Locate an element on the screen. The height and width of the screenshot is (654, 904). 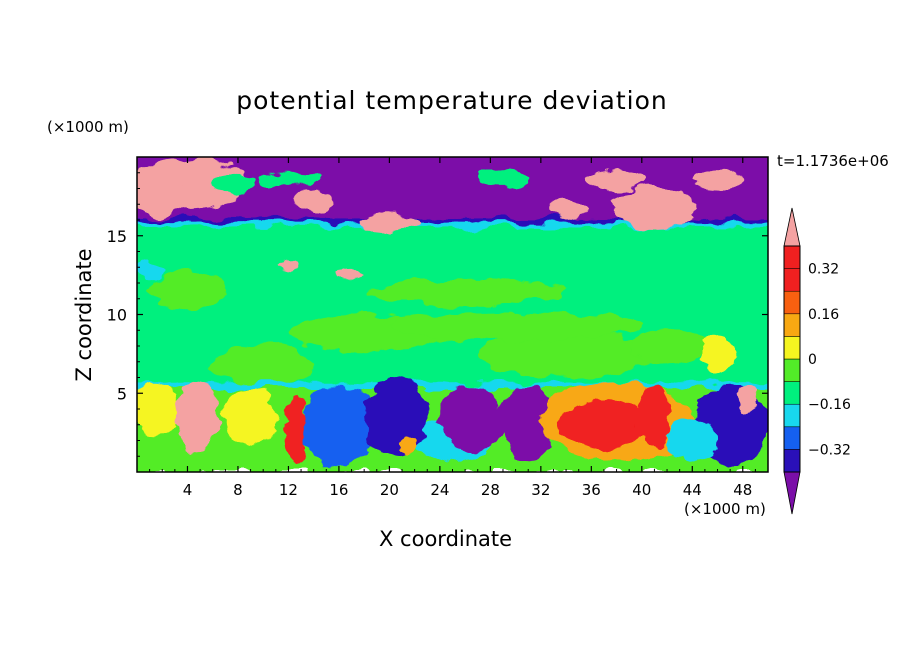
y-axis-unit: (×1000 m) is located at coordinates (88, 127).